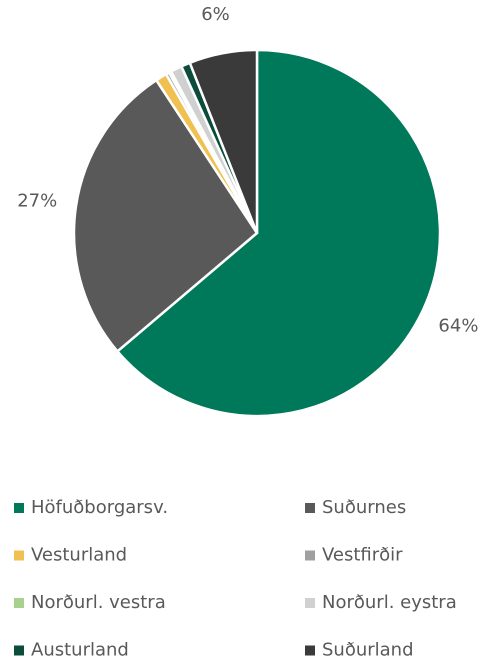  Describe the element at coordinates (458, 325) in the screenshot. I see `data-label: 64%` at that location.